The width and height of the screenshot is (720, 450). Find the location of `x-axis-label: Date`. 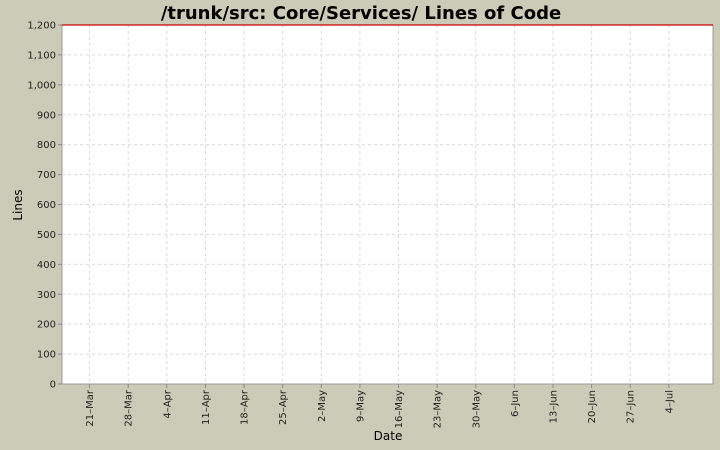

x-axis-label: Date is located at coordinates (388, 436).